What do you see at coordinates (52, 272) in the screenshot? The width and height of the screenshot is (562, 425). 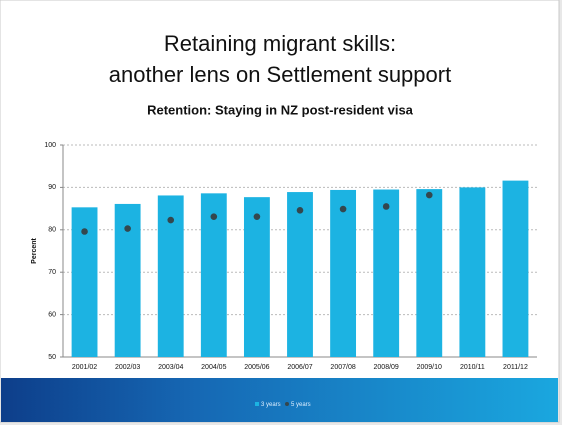 I see `y-tick-label: 70` at bounding box center [52, 272].